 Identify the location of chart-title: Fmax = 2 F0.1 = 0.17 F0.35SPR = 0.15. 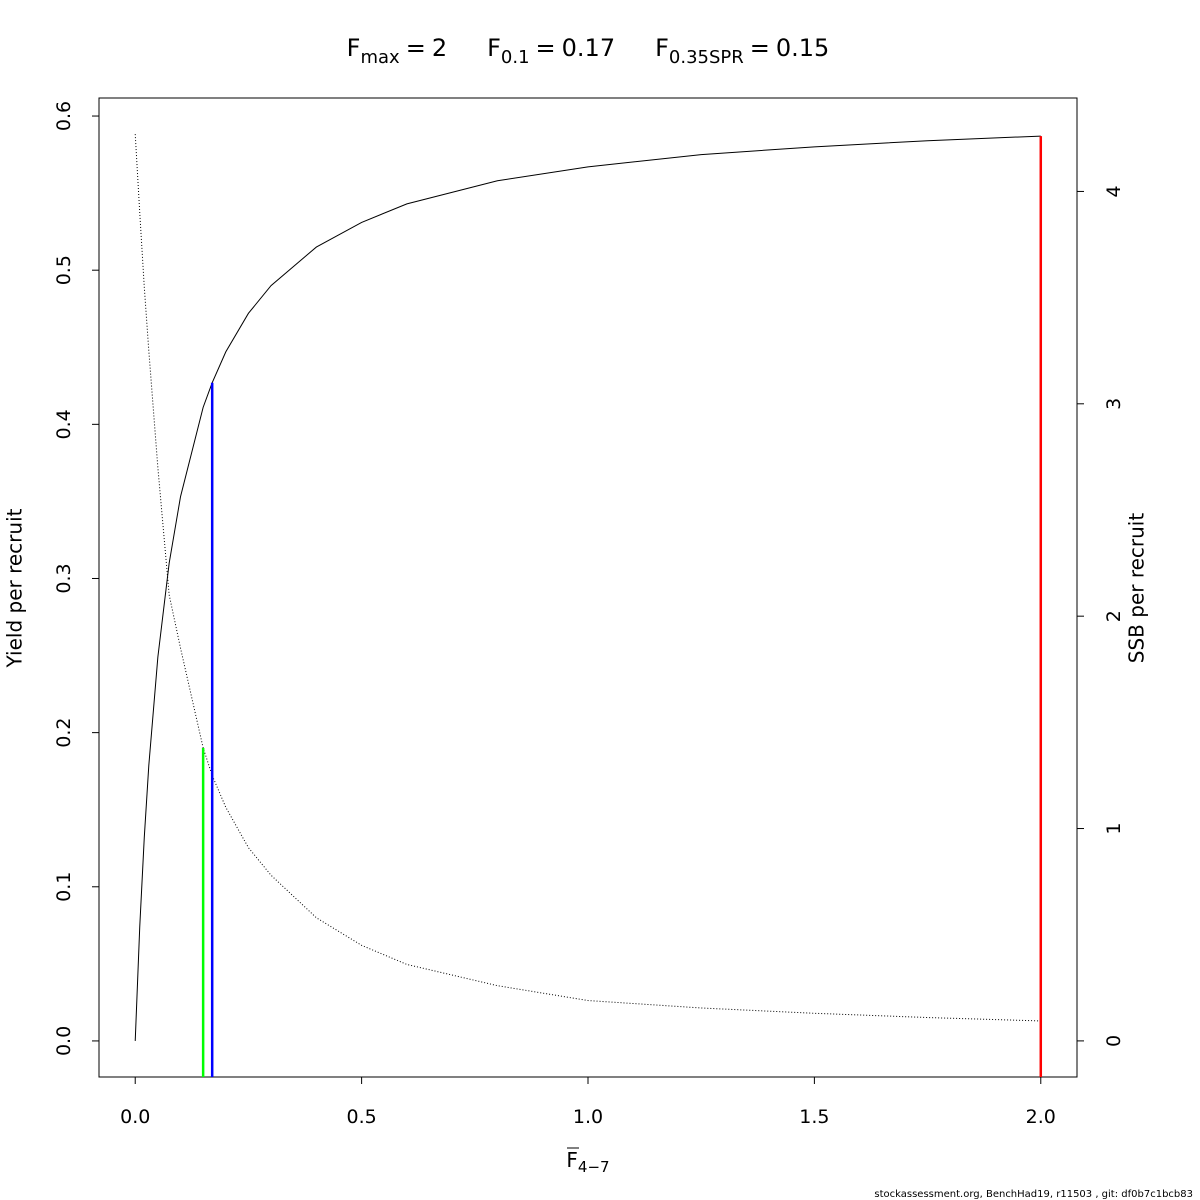
(588, 51).